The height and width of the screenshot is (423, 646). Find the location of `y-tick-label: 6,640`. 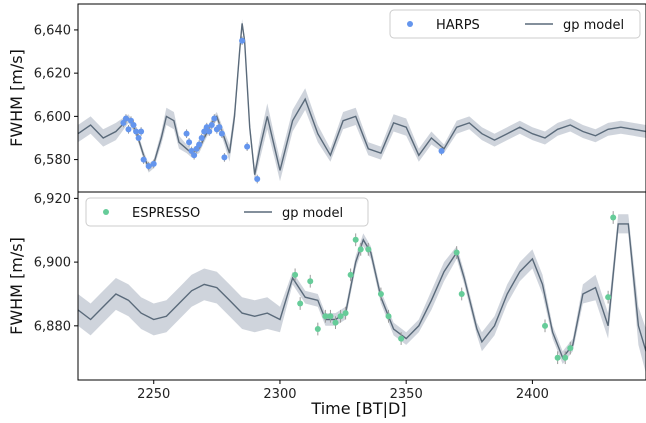

y-tick-label: 6,640 is located at coordinates (52, 30).